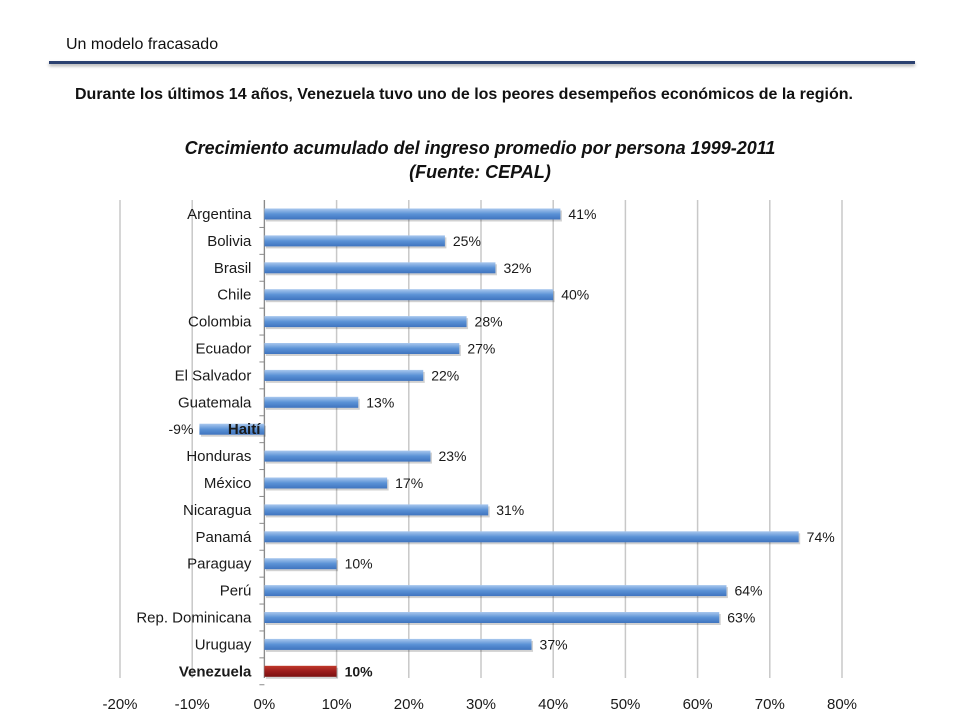 The image size is (960, 720). Describe the element at coordinates (582, 214) in the screenshot. I see `data-label: 41%` at that location.